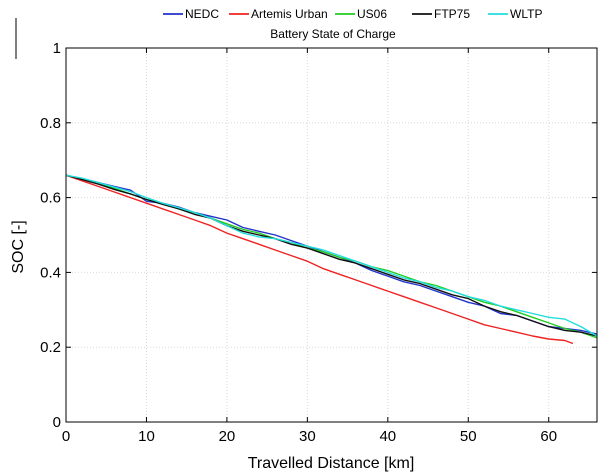 The height and width of the screenshot is (475, 599). What do you see at coordinates (50, 272) in the screenshot?
I see `y-tick-label: 0.4` at bounding box center [50, 272].